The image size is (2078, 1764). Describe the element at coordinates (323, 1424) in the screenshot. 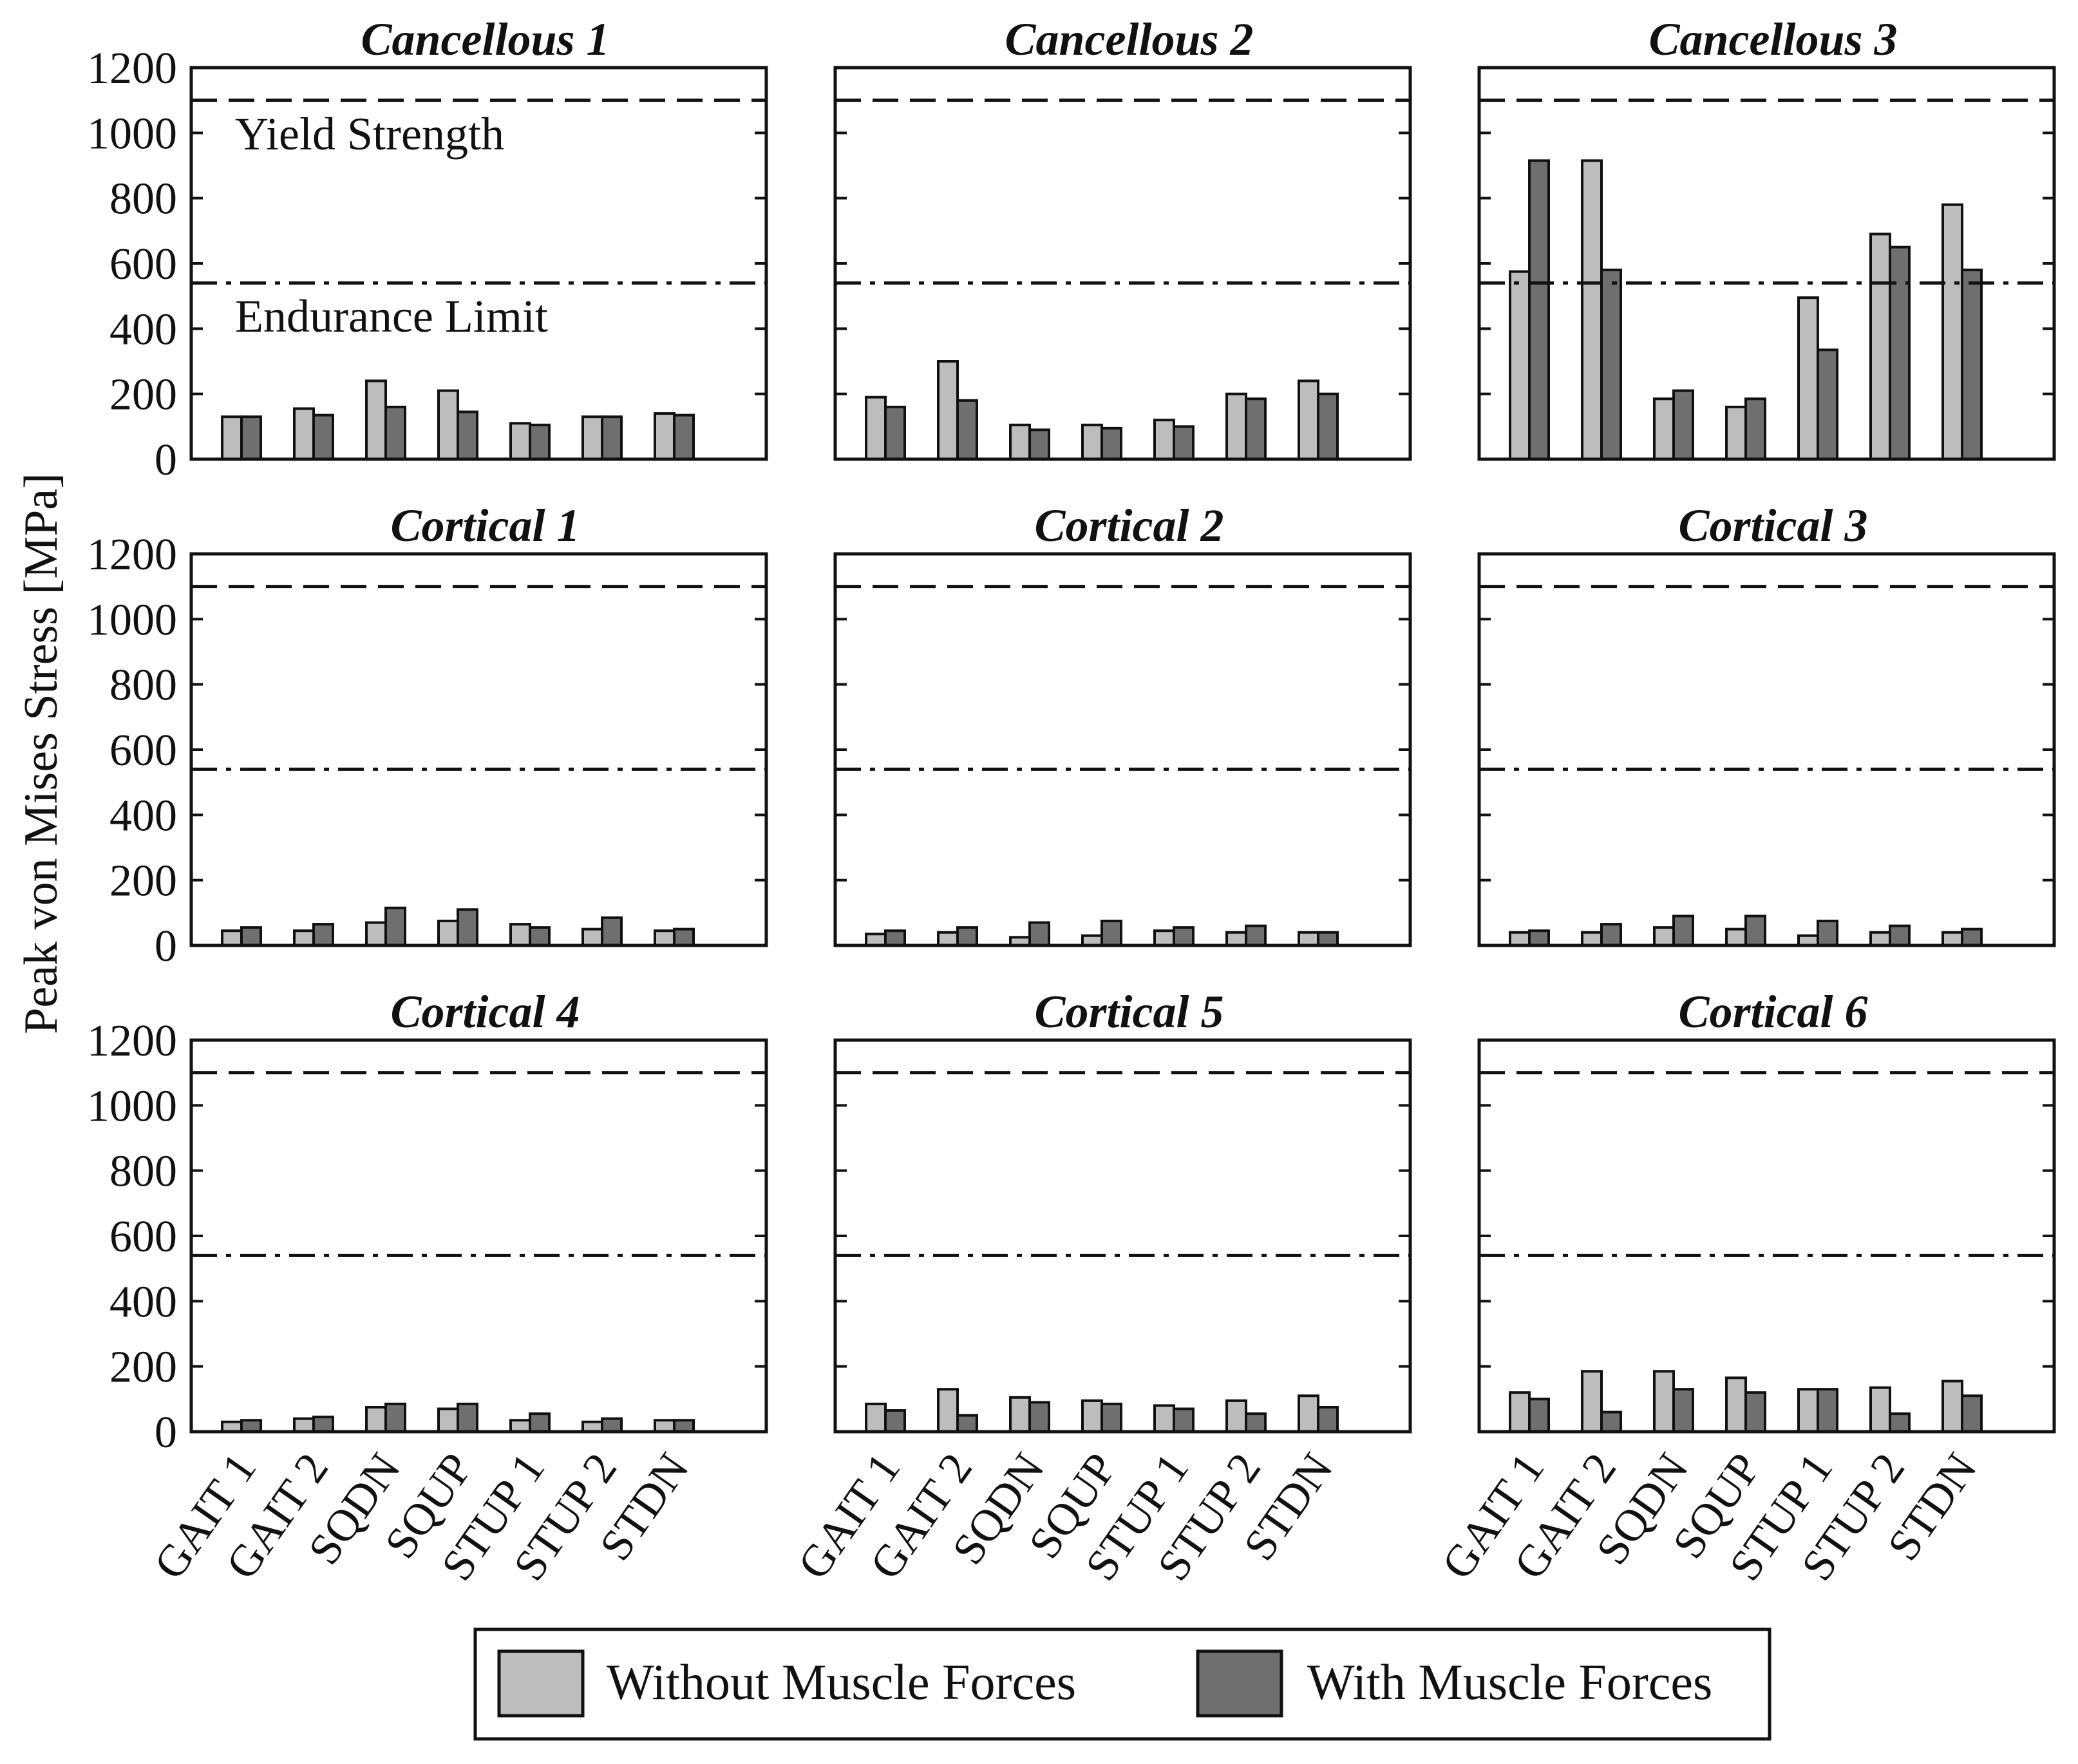

I see `bar-cortical-4-gait-2-with-muscle-forces` at that location.